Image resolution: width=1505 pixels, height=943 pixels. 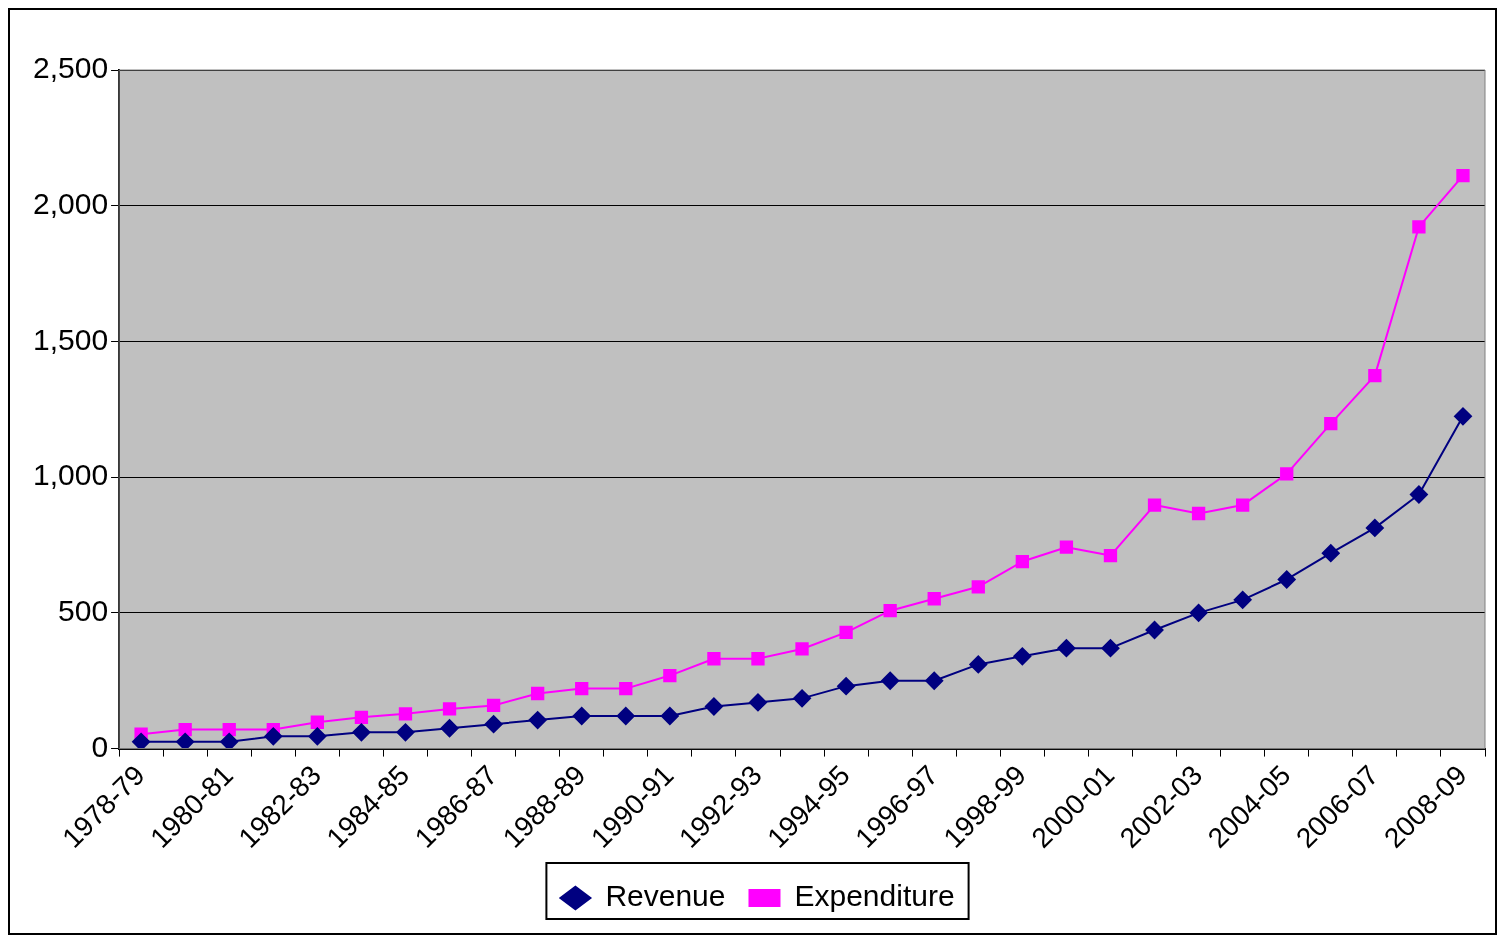 I want to click on legend-label: Expenditure, so click(x=874, y=896).